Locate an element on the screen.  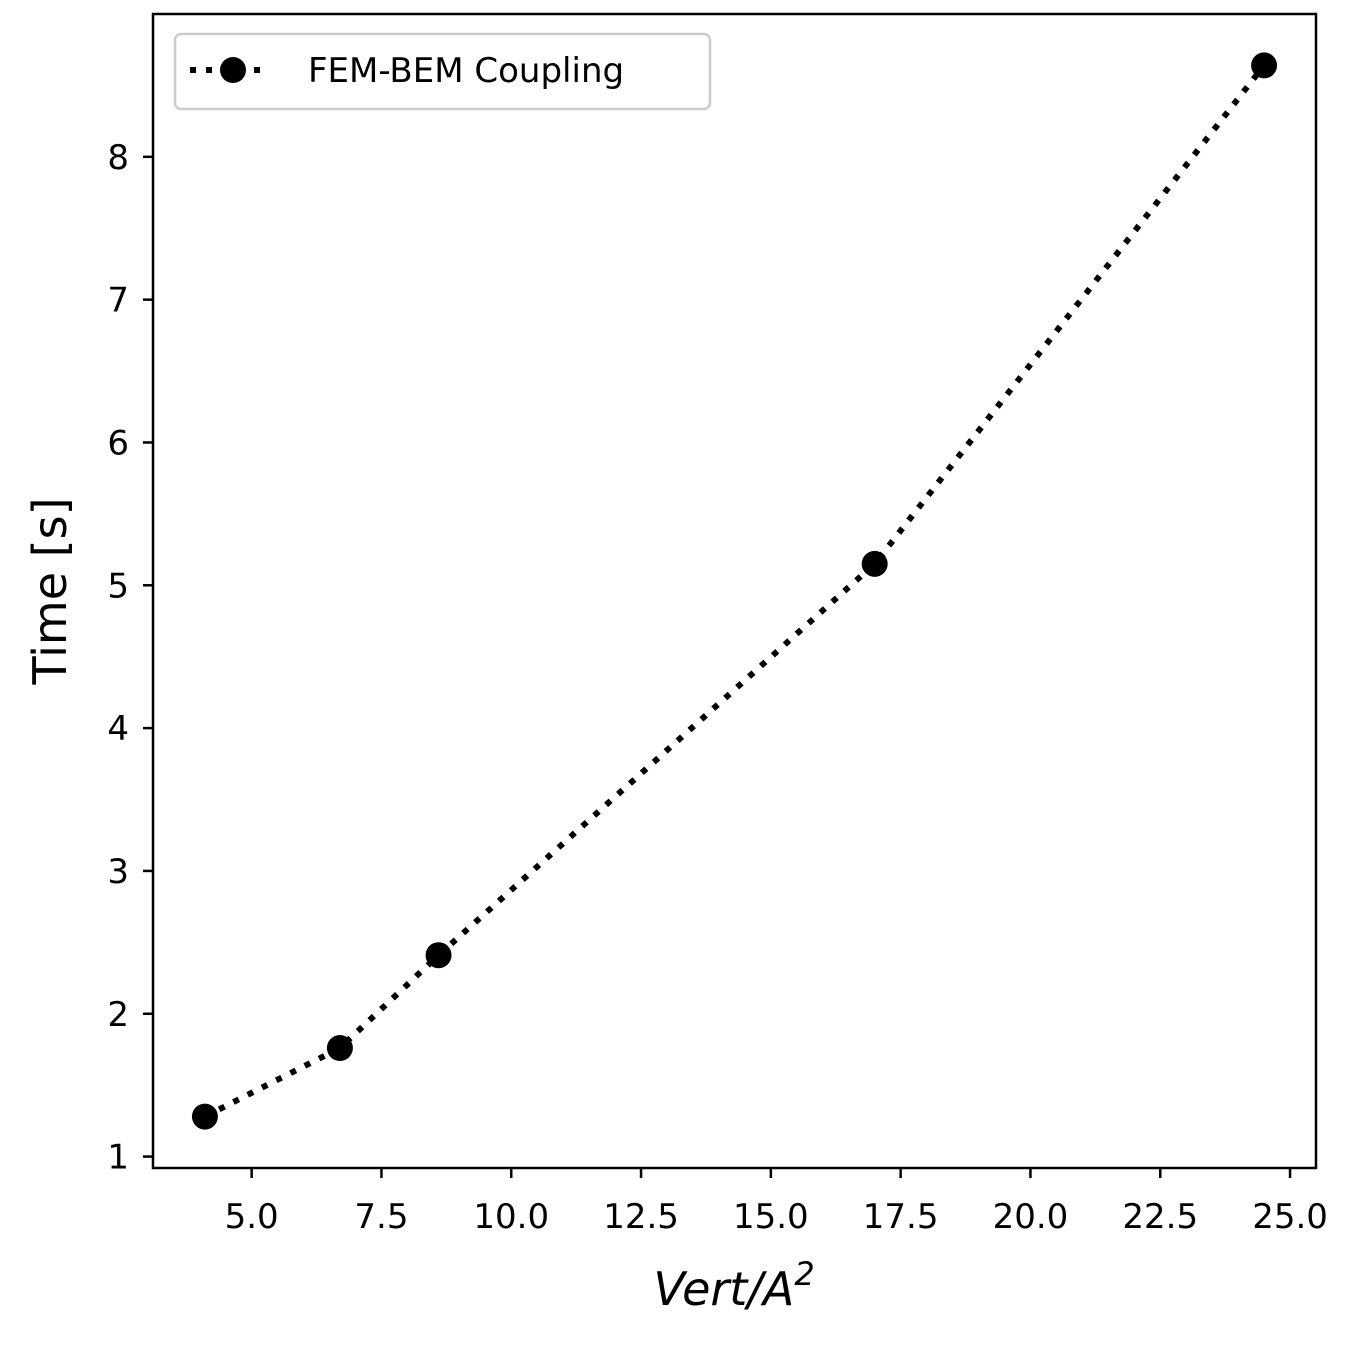
legend-label: FEM-BEM Coupling is located at coordinates (466, 71).